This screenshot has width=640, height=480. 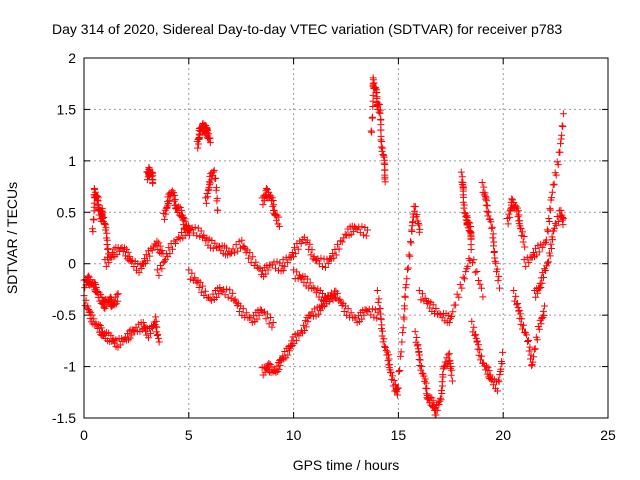 What do you see at coordinates (491, 235) in the screenshot?
I see `series-track-T` at bounding box center [491, 235].